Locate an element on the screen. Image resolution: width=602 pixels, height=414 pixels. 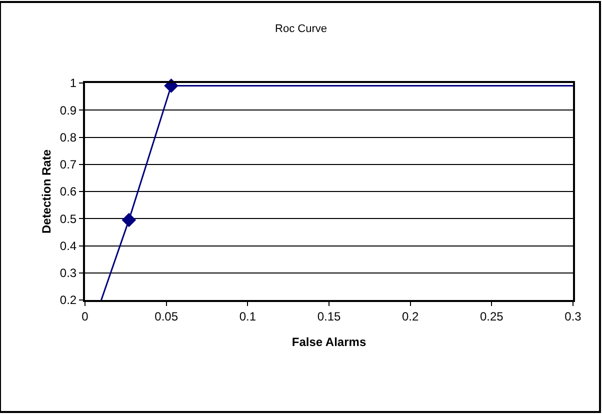
x-tick-label: 0.05 is located at coordinates (166, 316).